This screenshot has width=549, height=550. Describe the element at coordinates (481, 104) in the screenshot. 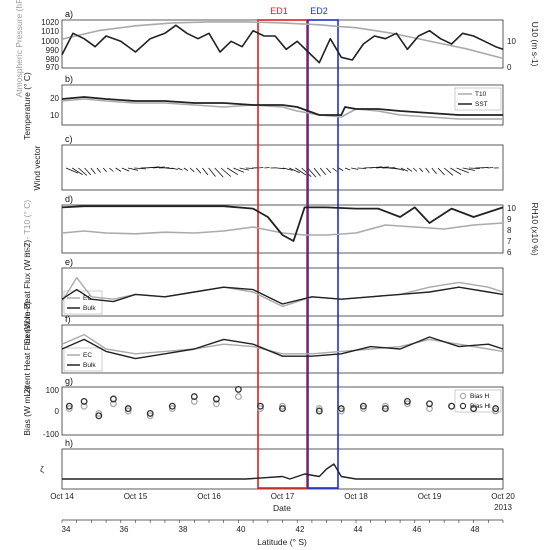

I see `legend-b-sst: SST` at that location.